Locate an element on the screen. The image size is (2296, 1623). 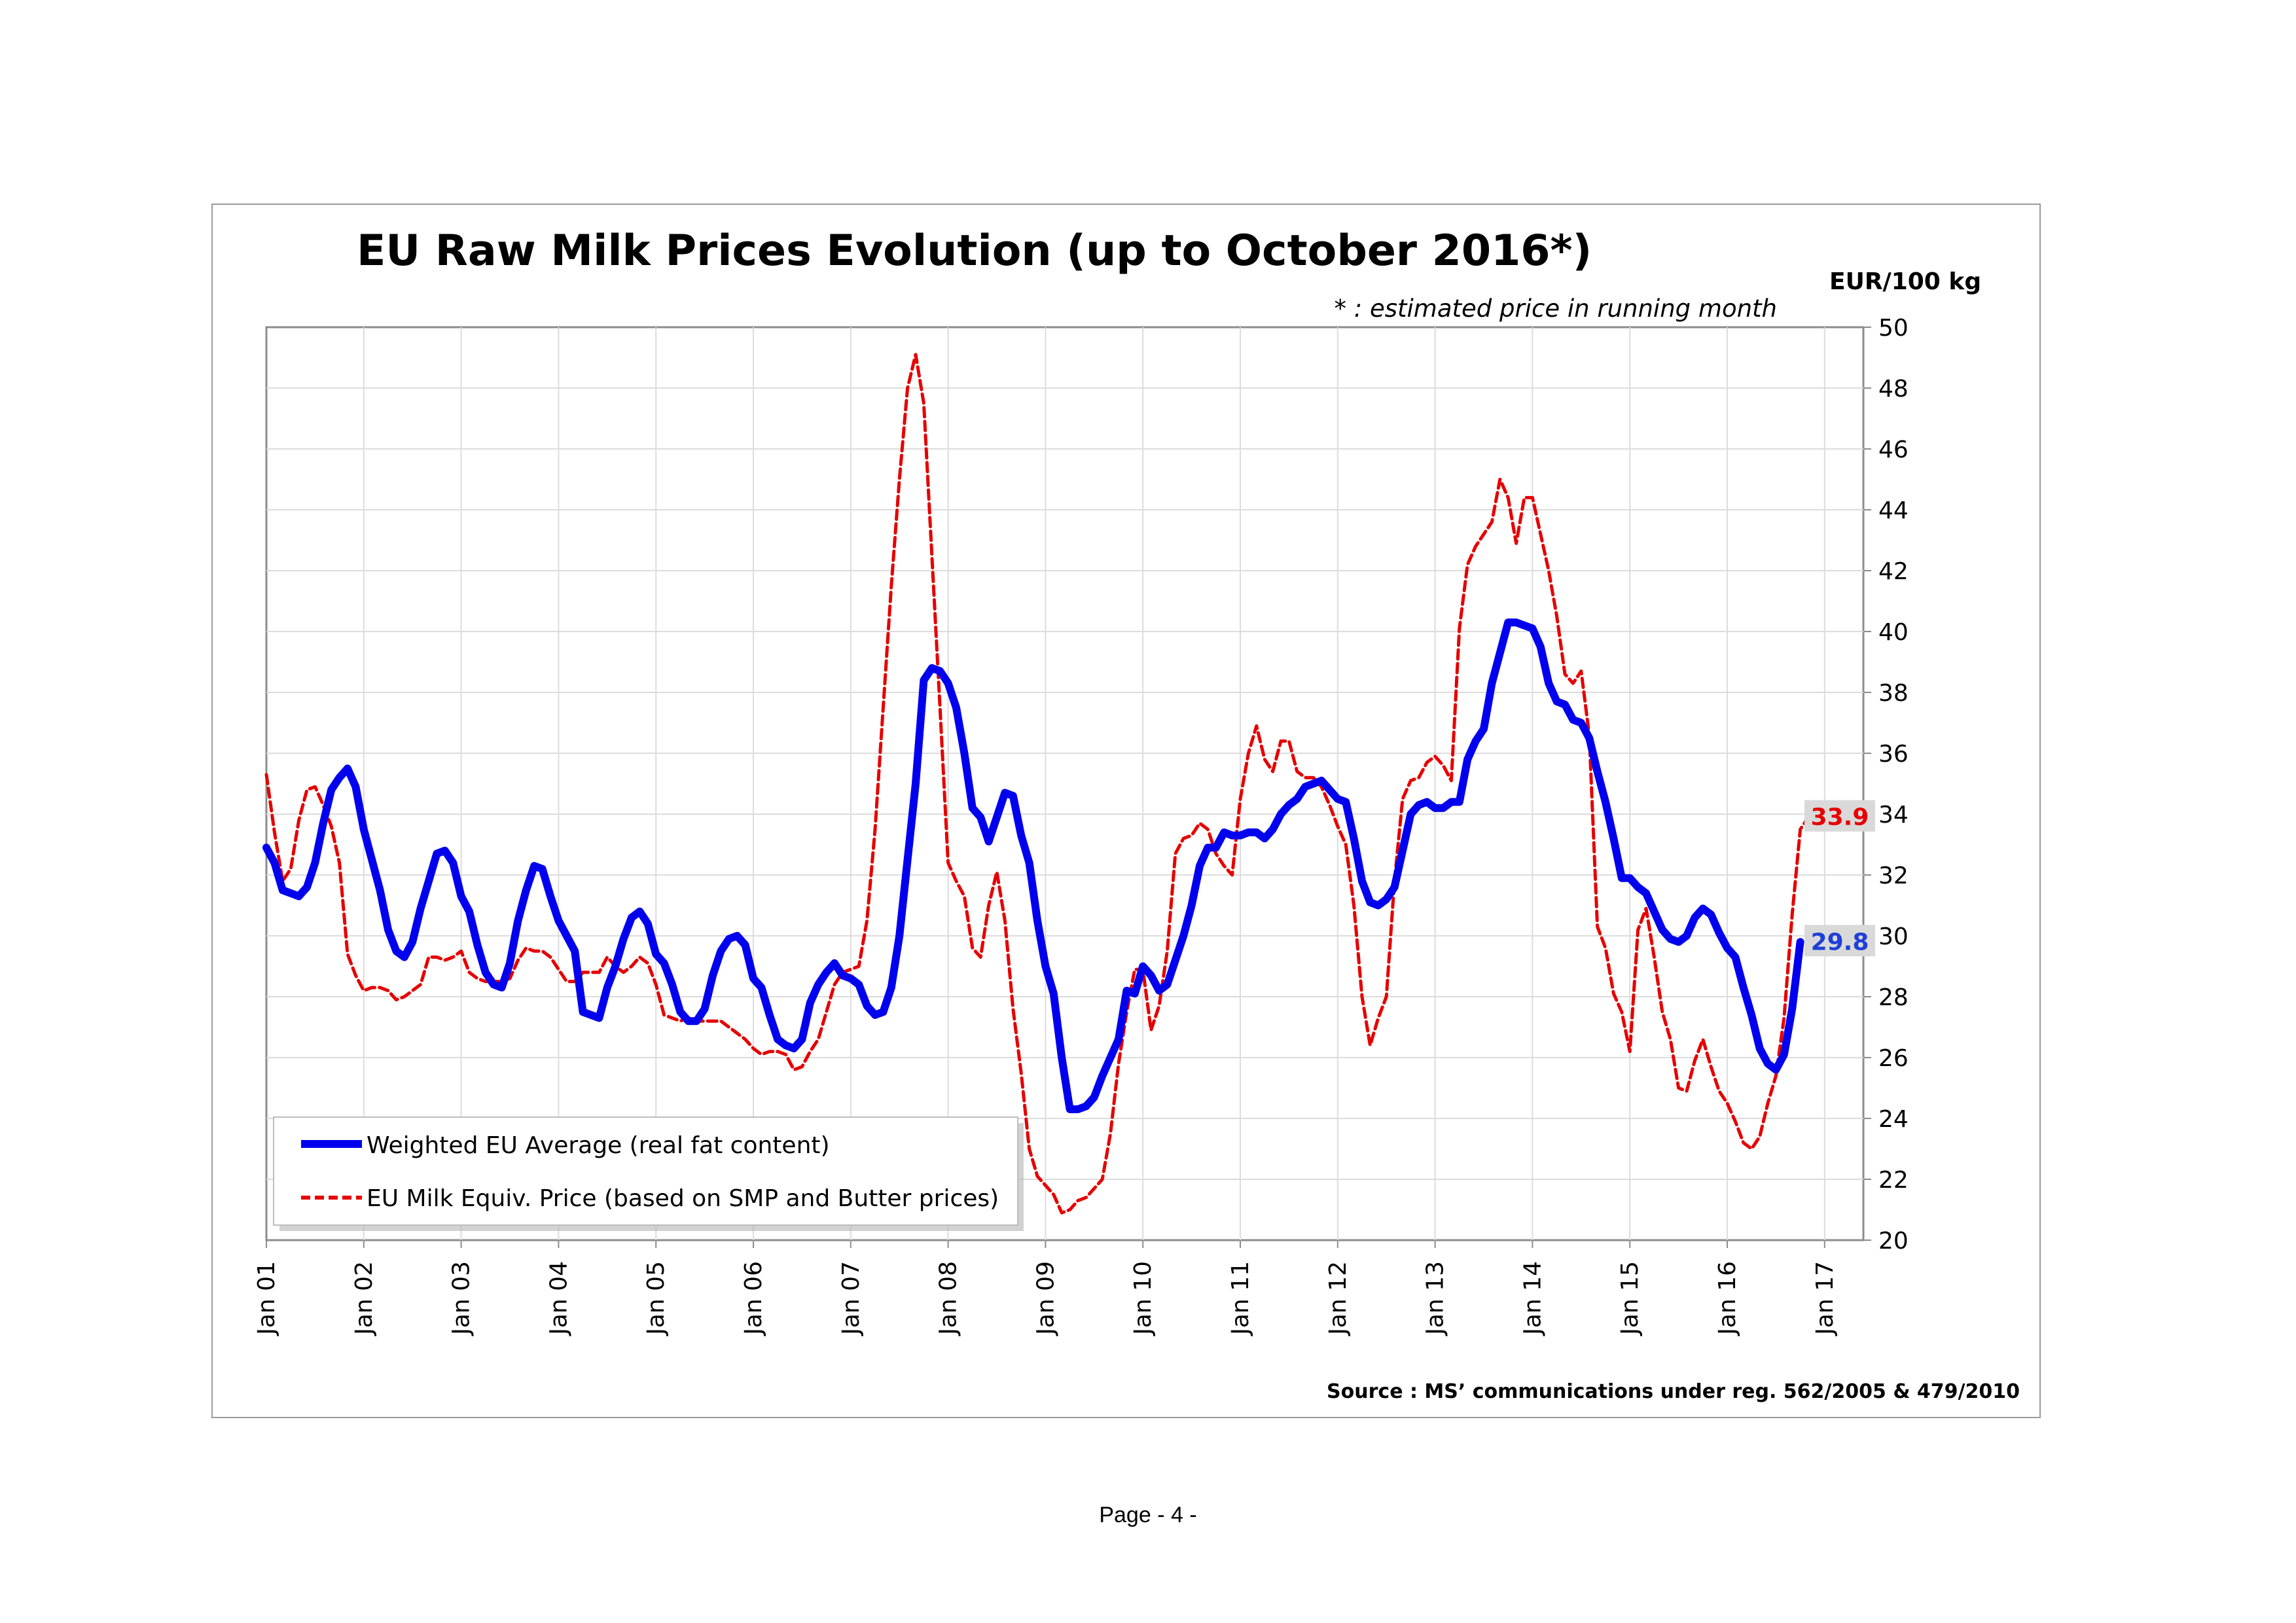
svg-text: 33.9 is located at coordinates (1840, 818).